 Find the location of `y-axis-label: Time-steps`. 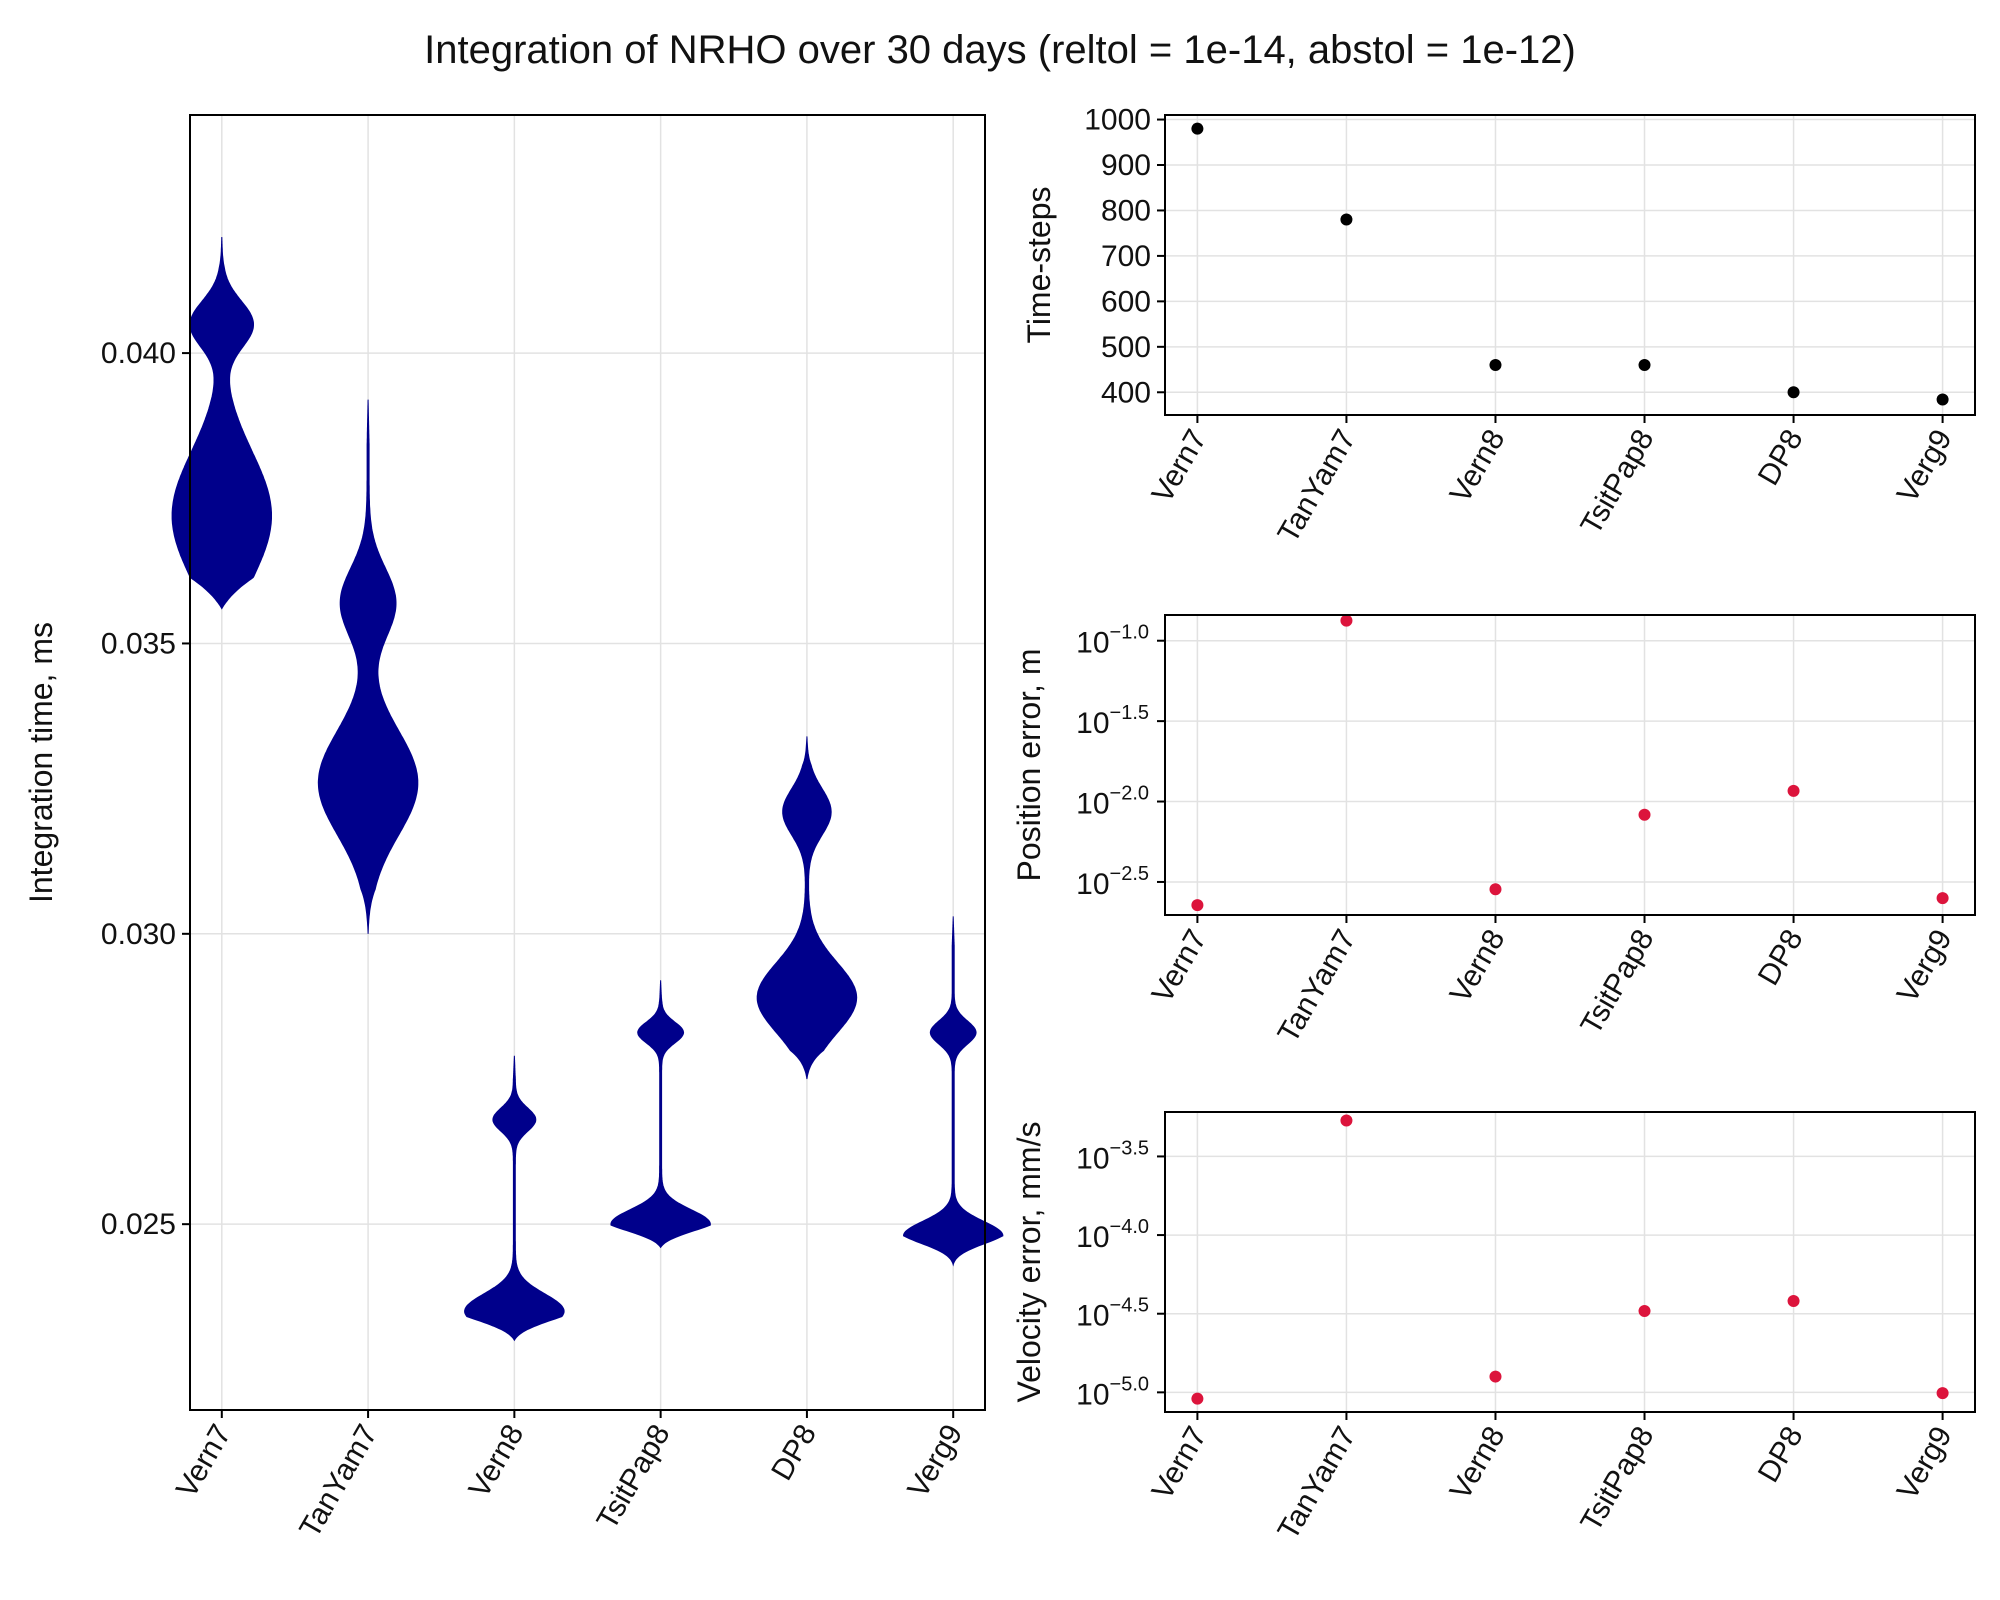

y-axis-label: Time-steps is located at coordinates (1039, 264).